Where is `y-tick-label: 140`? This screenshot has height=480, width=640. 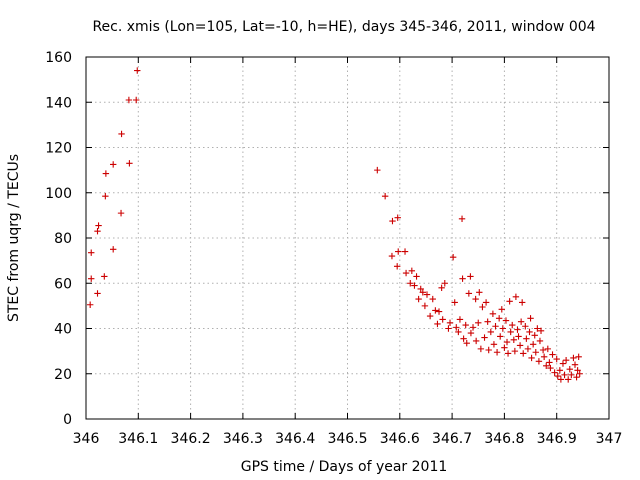 y-tick-label: 140 is located at coordinates (58, 103).